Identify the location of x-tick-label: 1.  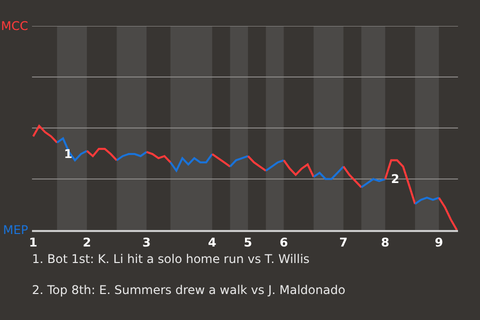
(33, 242).